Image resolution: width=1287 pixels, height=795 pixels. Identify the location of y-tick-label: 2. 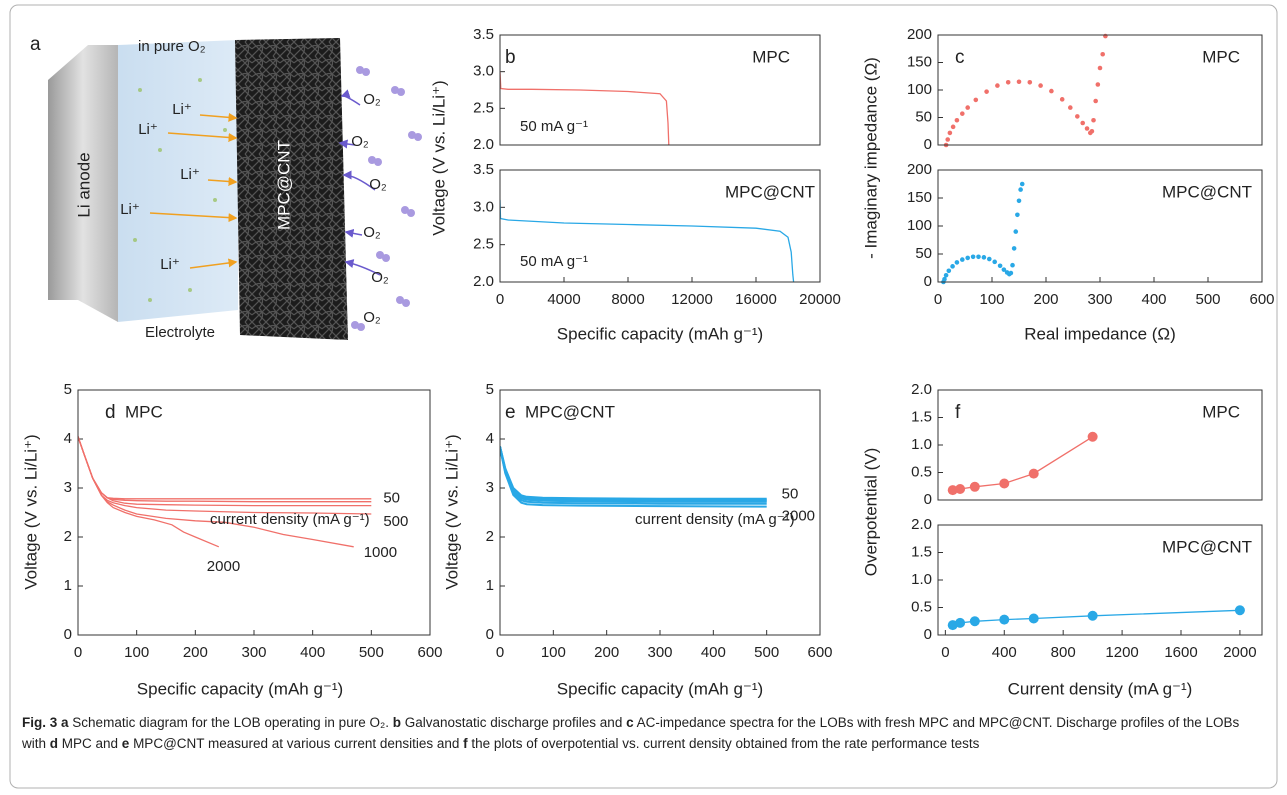
(490, 536).